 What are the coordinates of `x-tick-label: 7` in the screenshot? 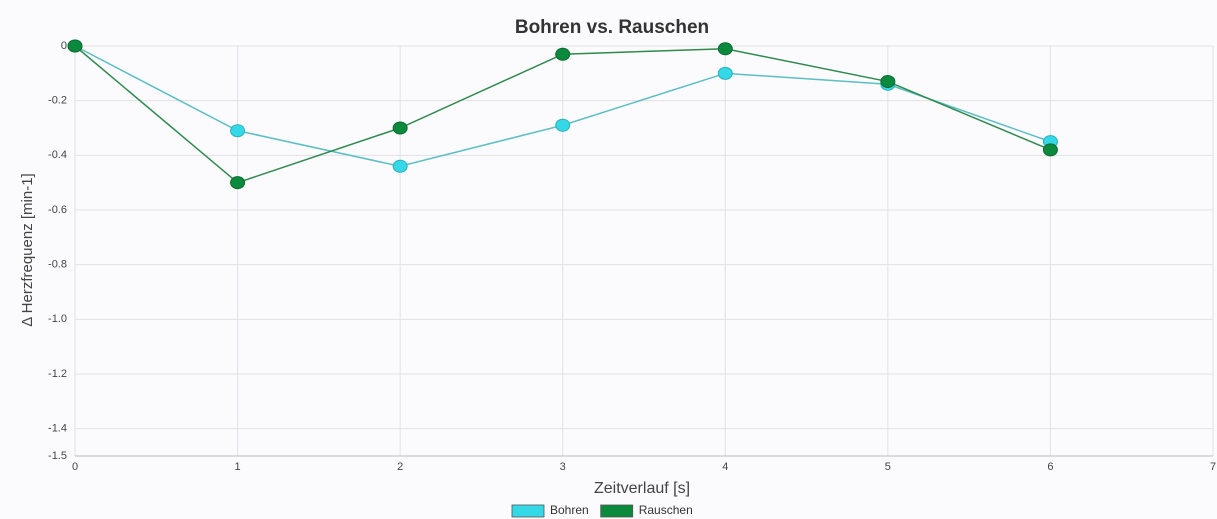 It's located at (1213, 467).